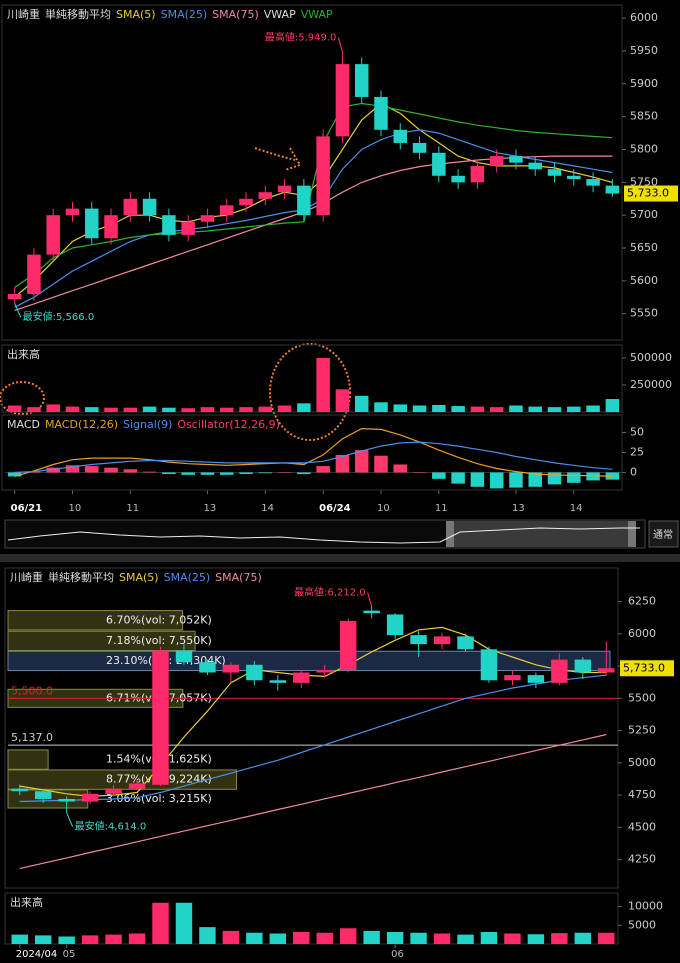 The image size is (680, 963). I want to click on navigator-line, so click(323, 535).